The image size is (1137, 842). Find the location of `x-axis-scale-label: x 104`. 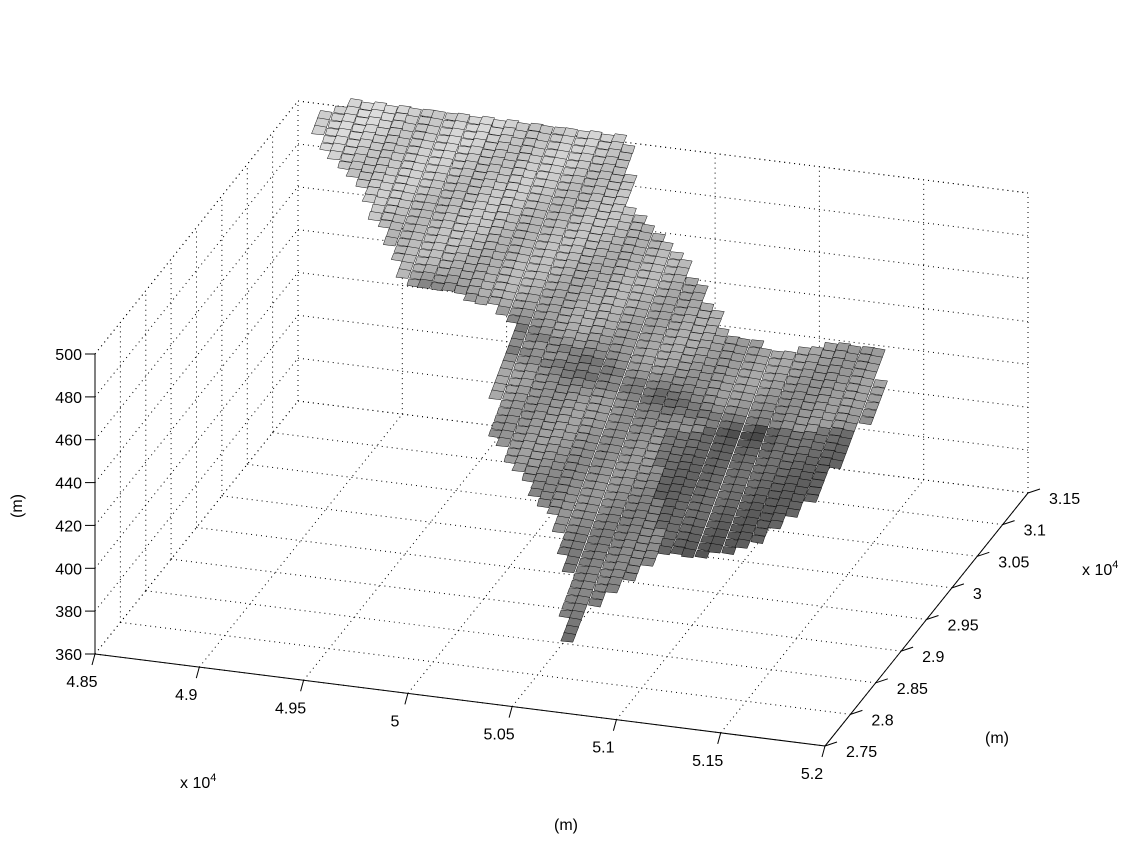

x-axis-scale-label: x 104 is located at coordinates (198, 782).